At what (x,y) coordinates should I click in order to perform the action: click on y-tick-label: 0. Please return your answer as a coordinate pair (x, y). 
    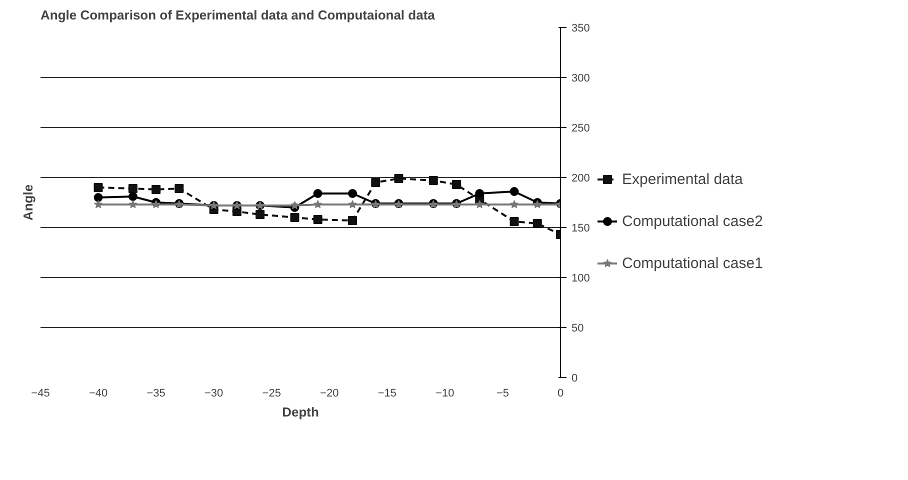
    Looking at the image, I should click on (575, 378).